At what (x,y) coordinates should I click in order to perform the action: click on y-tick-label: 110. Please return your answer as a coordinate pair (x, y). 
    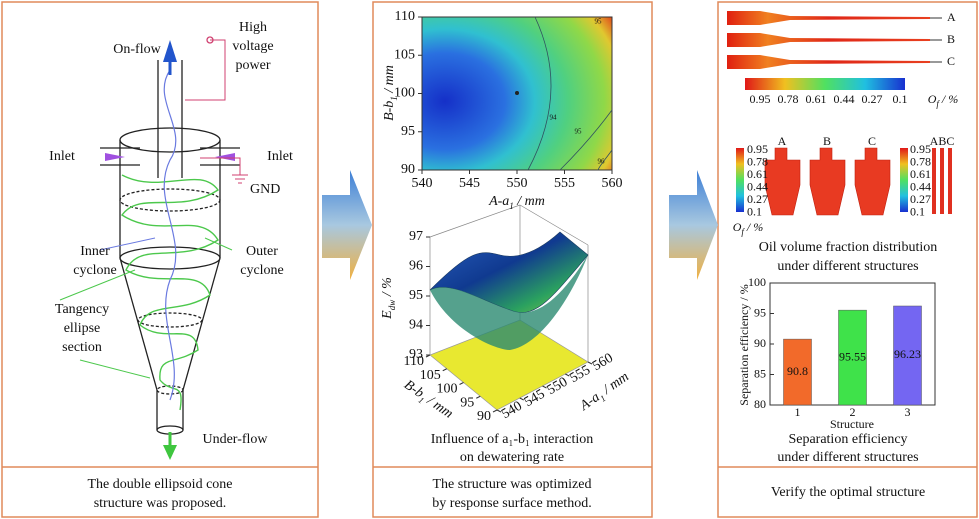
    Looking at the image, I should click on (405, 16).